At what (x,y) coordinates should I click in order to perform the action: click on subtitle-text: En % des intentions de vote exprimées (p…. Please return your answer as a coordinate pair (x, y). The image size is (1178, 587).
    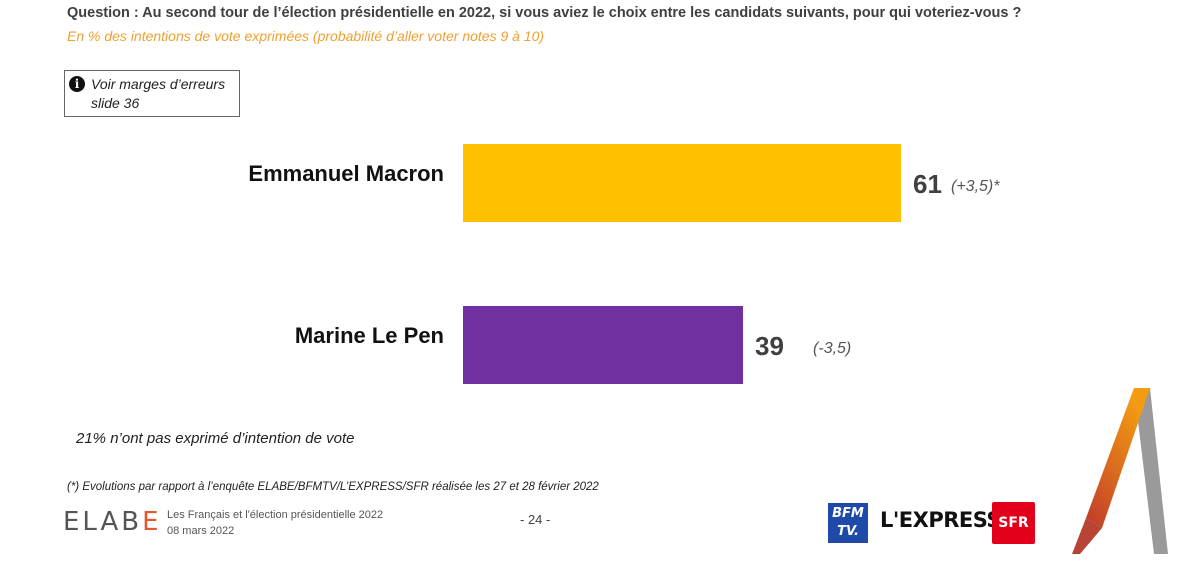
    Looking at the image, I should click on (306, 36).